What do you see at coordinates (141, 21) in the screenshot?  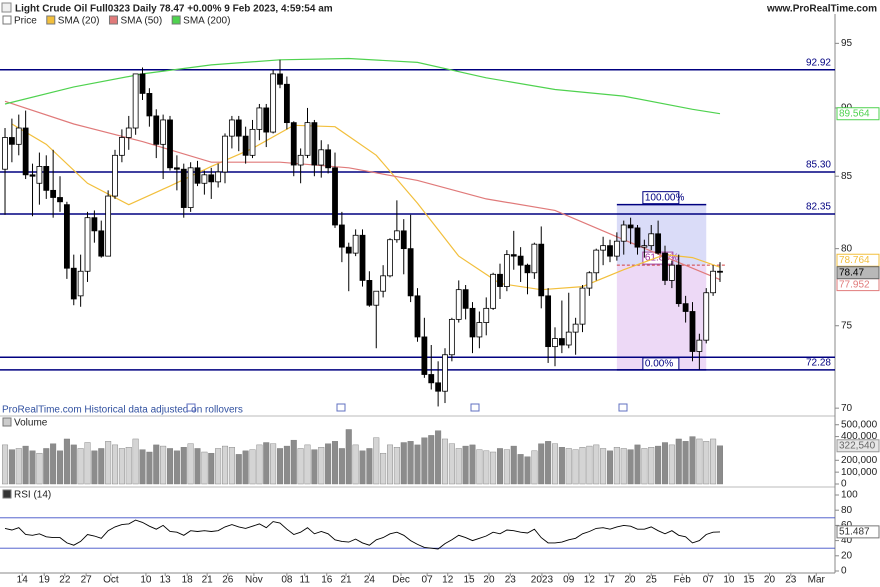 I see `legend-label: SMA (50)` at bounding box center [141, 21].